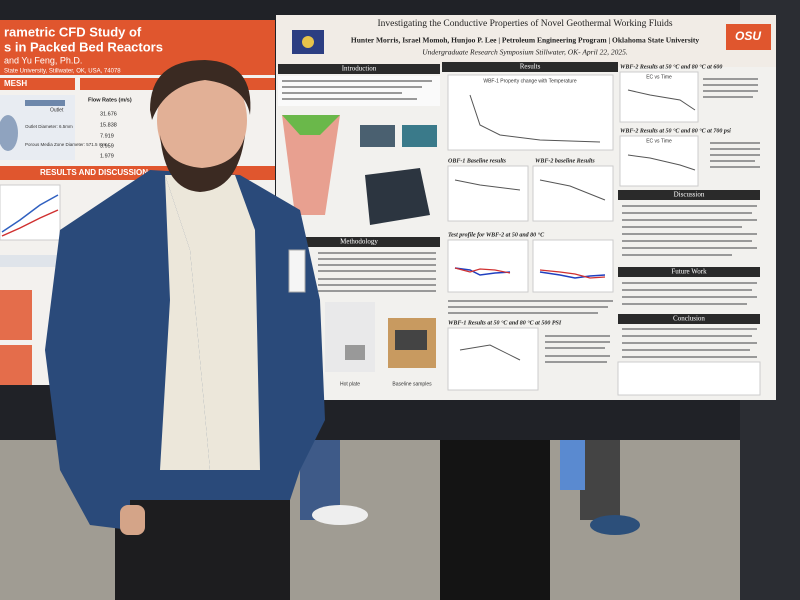 The image size is (800, 600). I want to click on section-header: Future Work, so click(689, 272).